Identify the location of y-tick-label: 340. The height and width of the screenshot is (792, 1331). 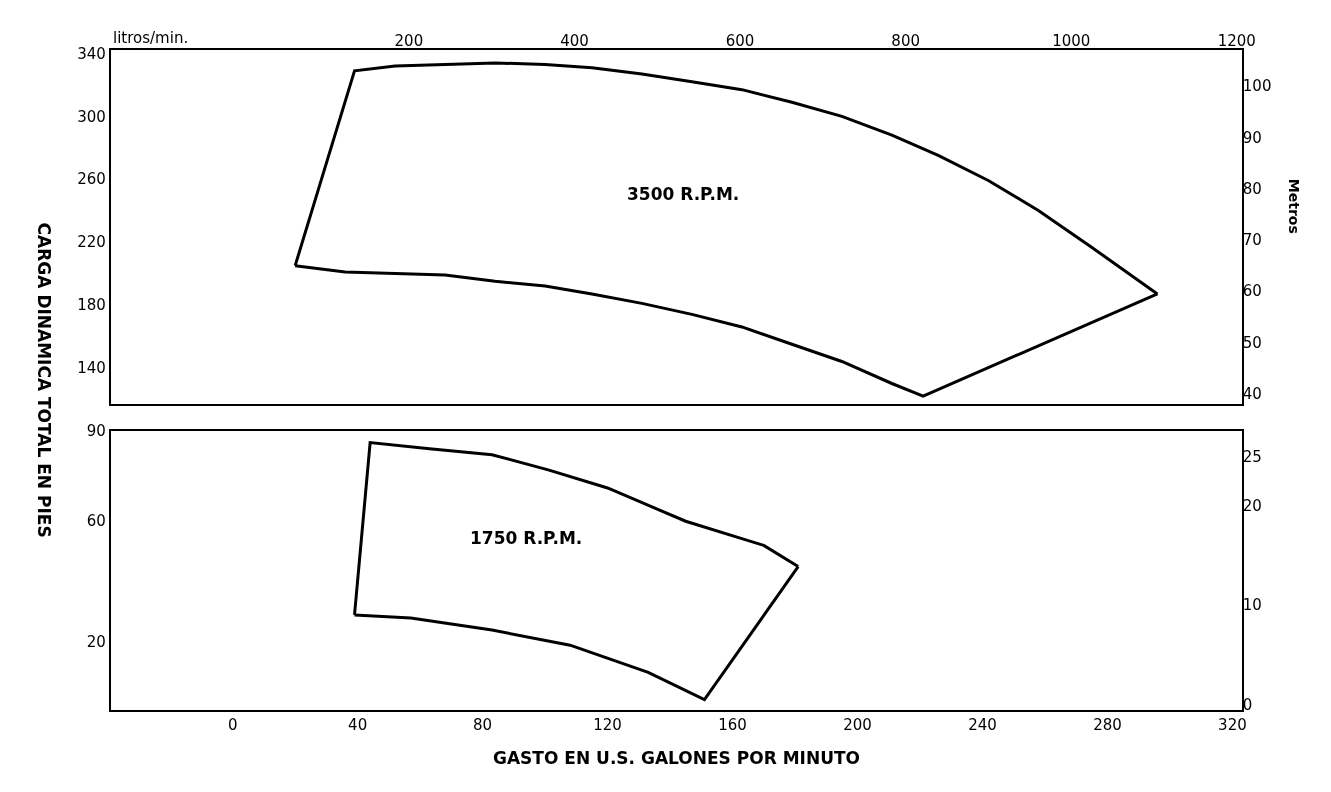
(91, 53).